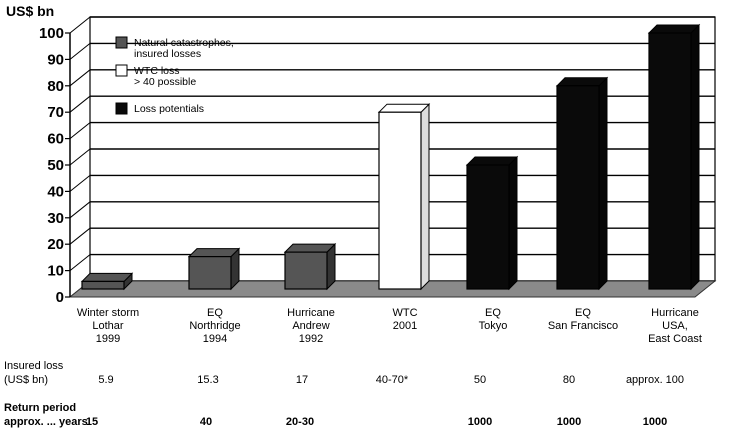  Describe the element at coordinates (108, 326) in the screenshot. I see `x-tick-label: Lothar` at that location.